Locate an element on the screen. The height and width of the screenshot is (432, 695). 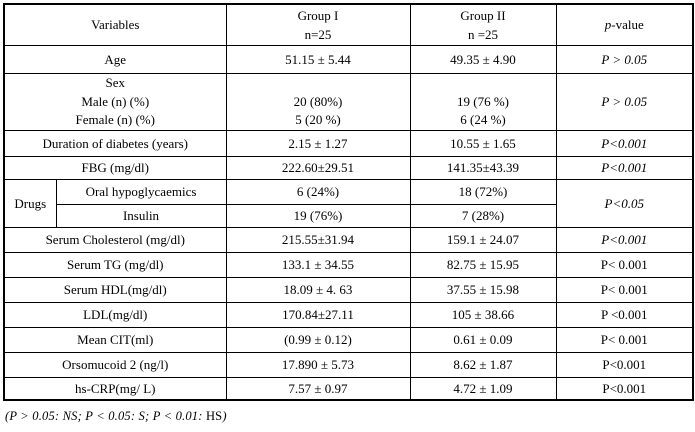
duration-group1-value: 2.15 ± 1.27 is located at coordinates (318, 143).